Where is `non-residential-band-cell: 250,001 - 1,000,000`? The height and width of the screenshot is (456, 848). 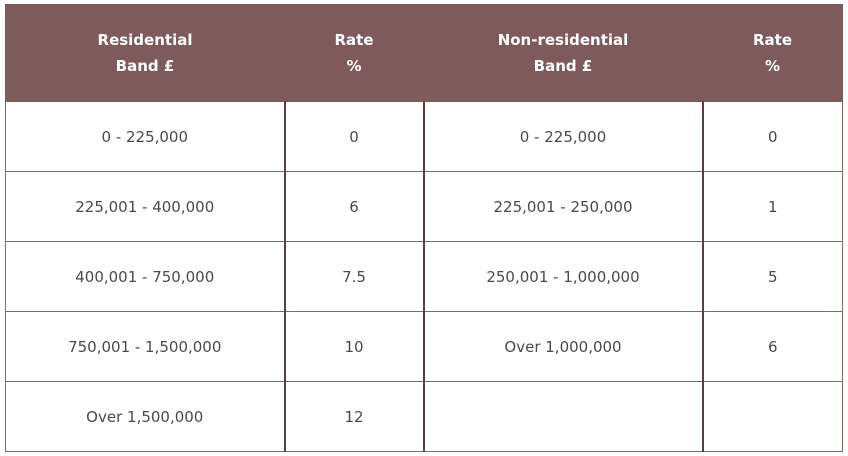
non-residential-band-cell: 250,001 - 1,000,000 is located at coordinates (562, 276).